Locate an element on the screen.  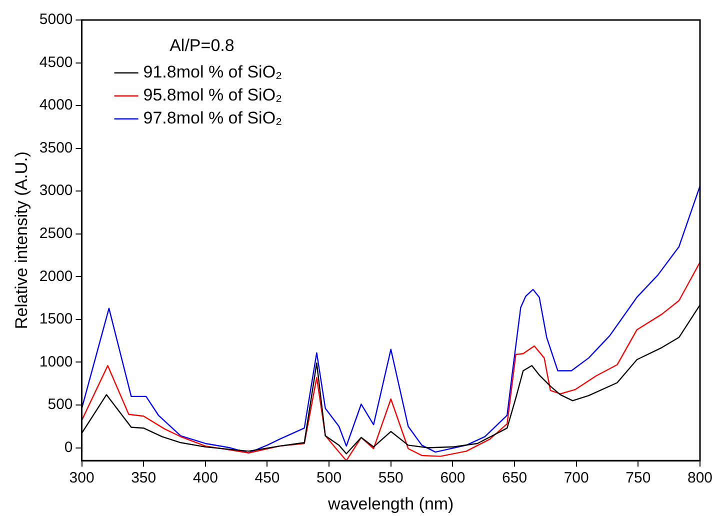
x-tick-label: 400 is located at coordinates (205, 478).